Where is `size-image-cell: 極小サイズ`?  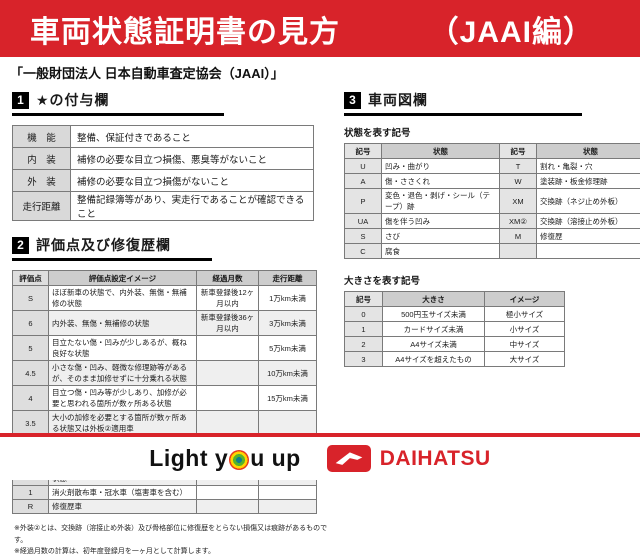 size-image-cell: 極小サイズ is located at coordinates (525, 314).